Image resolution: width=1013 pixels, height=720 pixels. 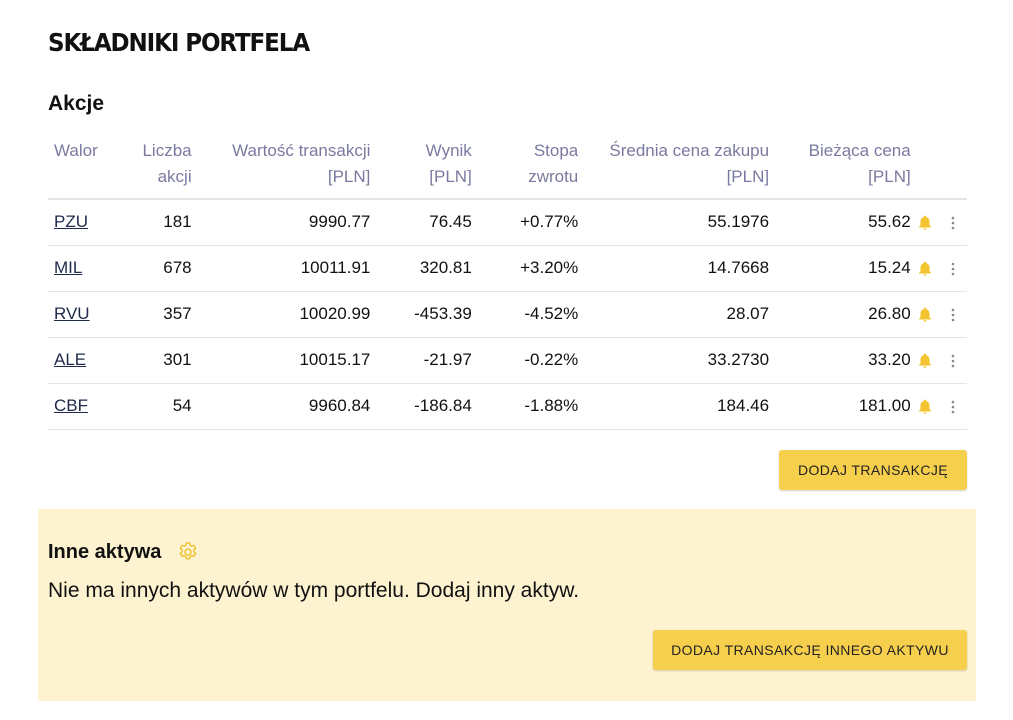 What do you see at coordinates (70, 359) in the screenshot?
I see `ticker-link: ALE` at bounding box center [70, 359].